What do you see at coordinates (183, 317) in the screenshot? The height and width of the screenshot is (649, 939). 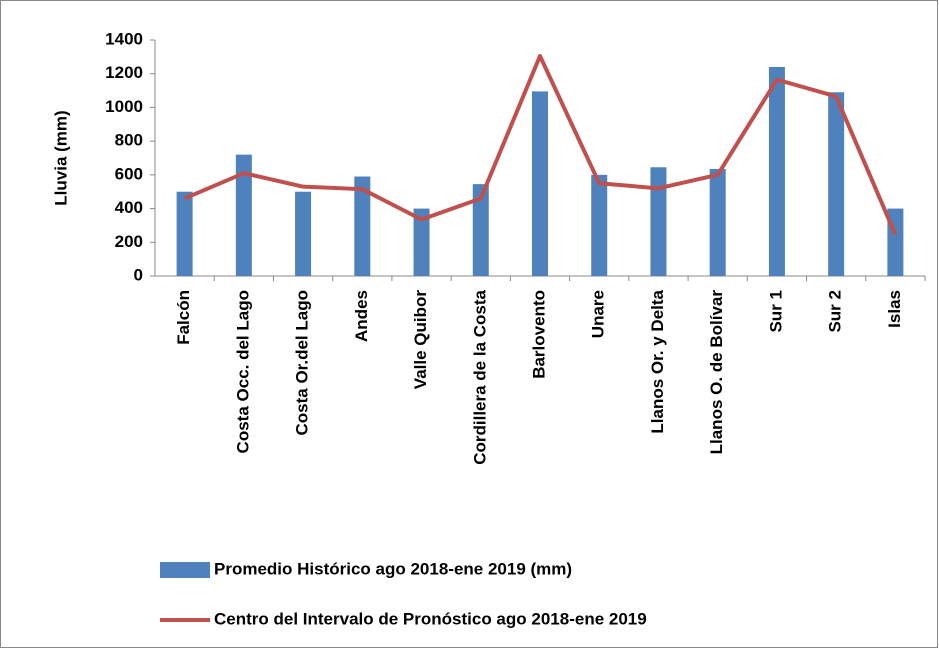 I see `x-tick-label: Falcón` at bounding box center [183, 317].